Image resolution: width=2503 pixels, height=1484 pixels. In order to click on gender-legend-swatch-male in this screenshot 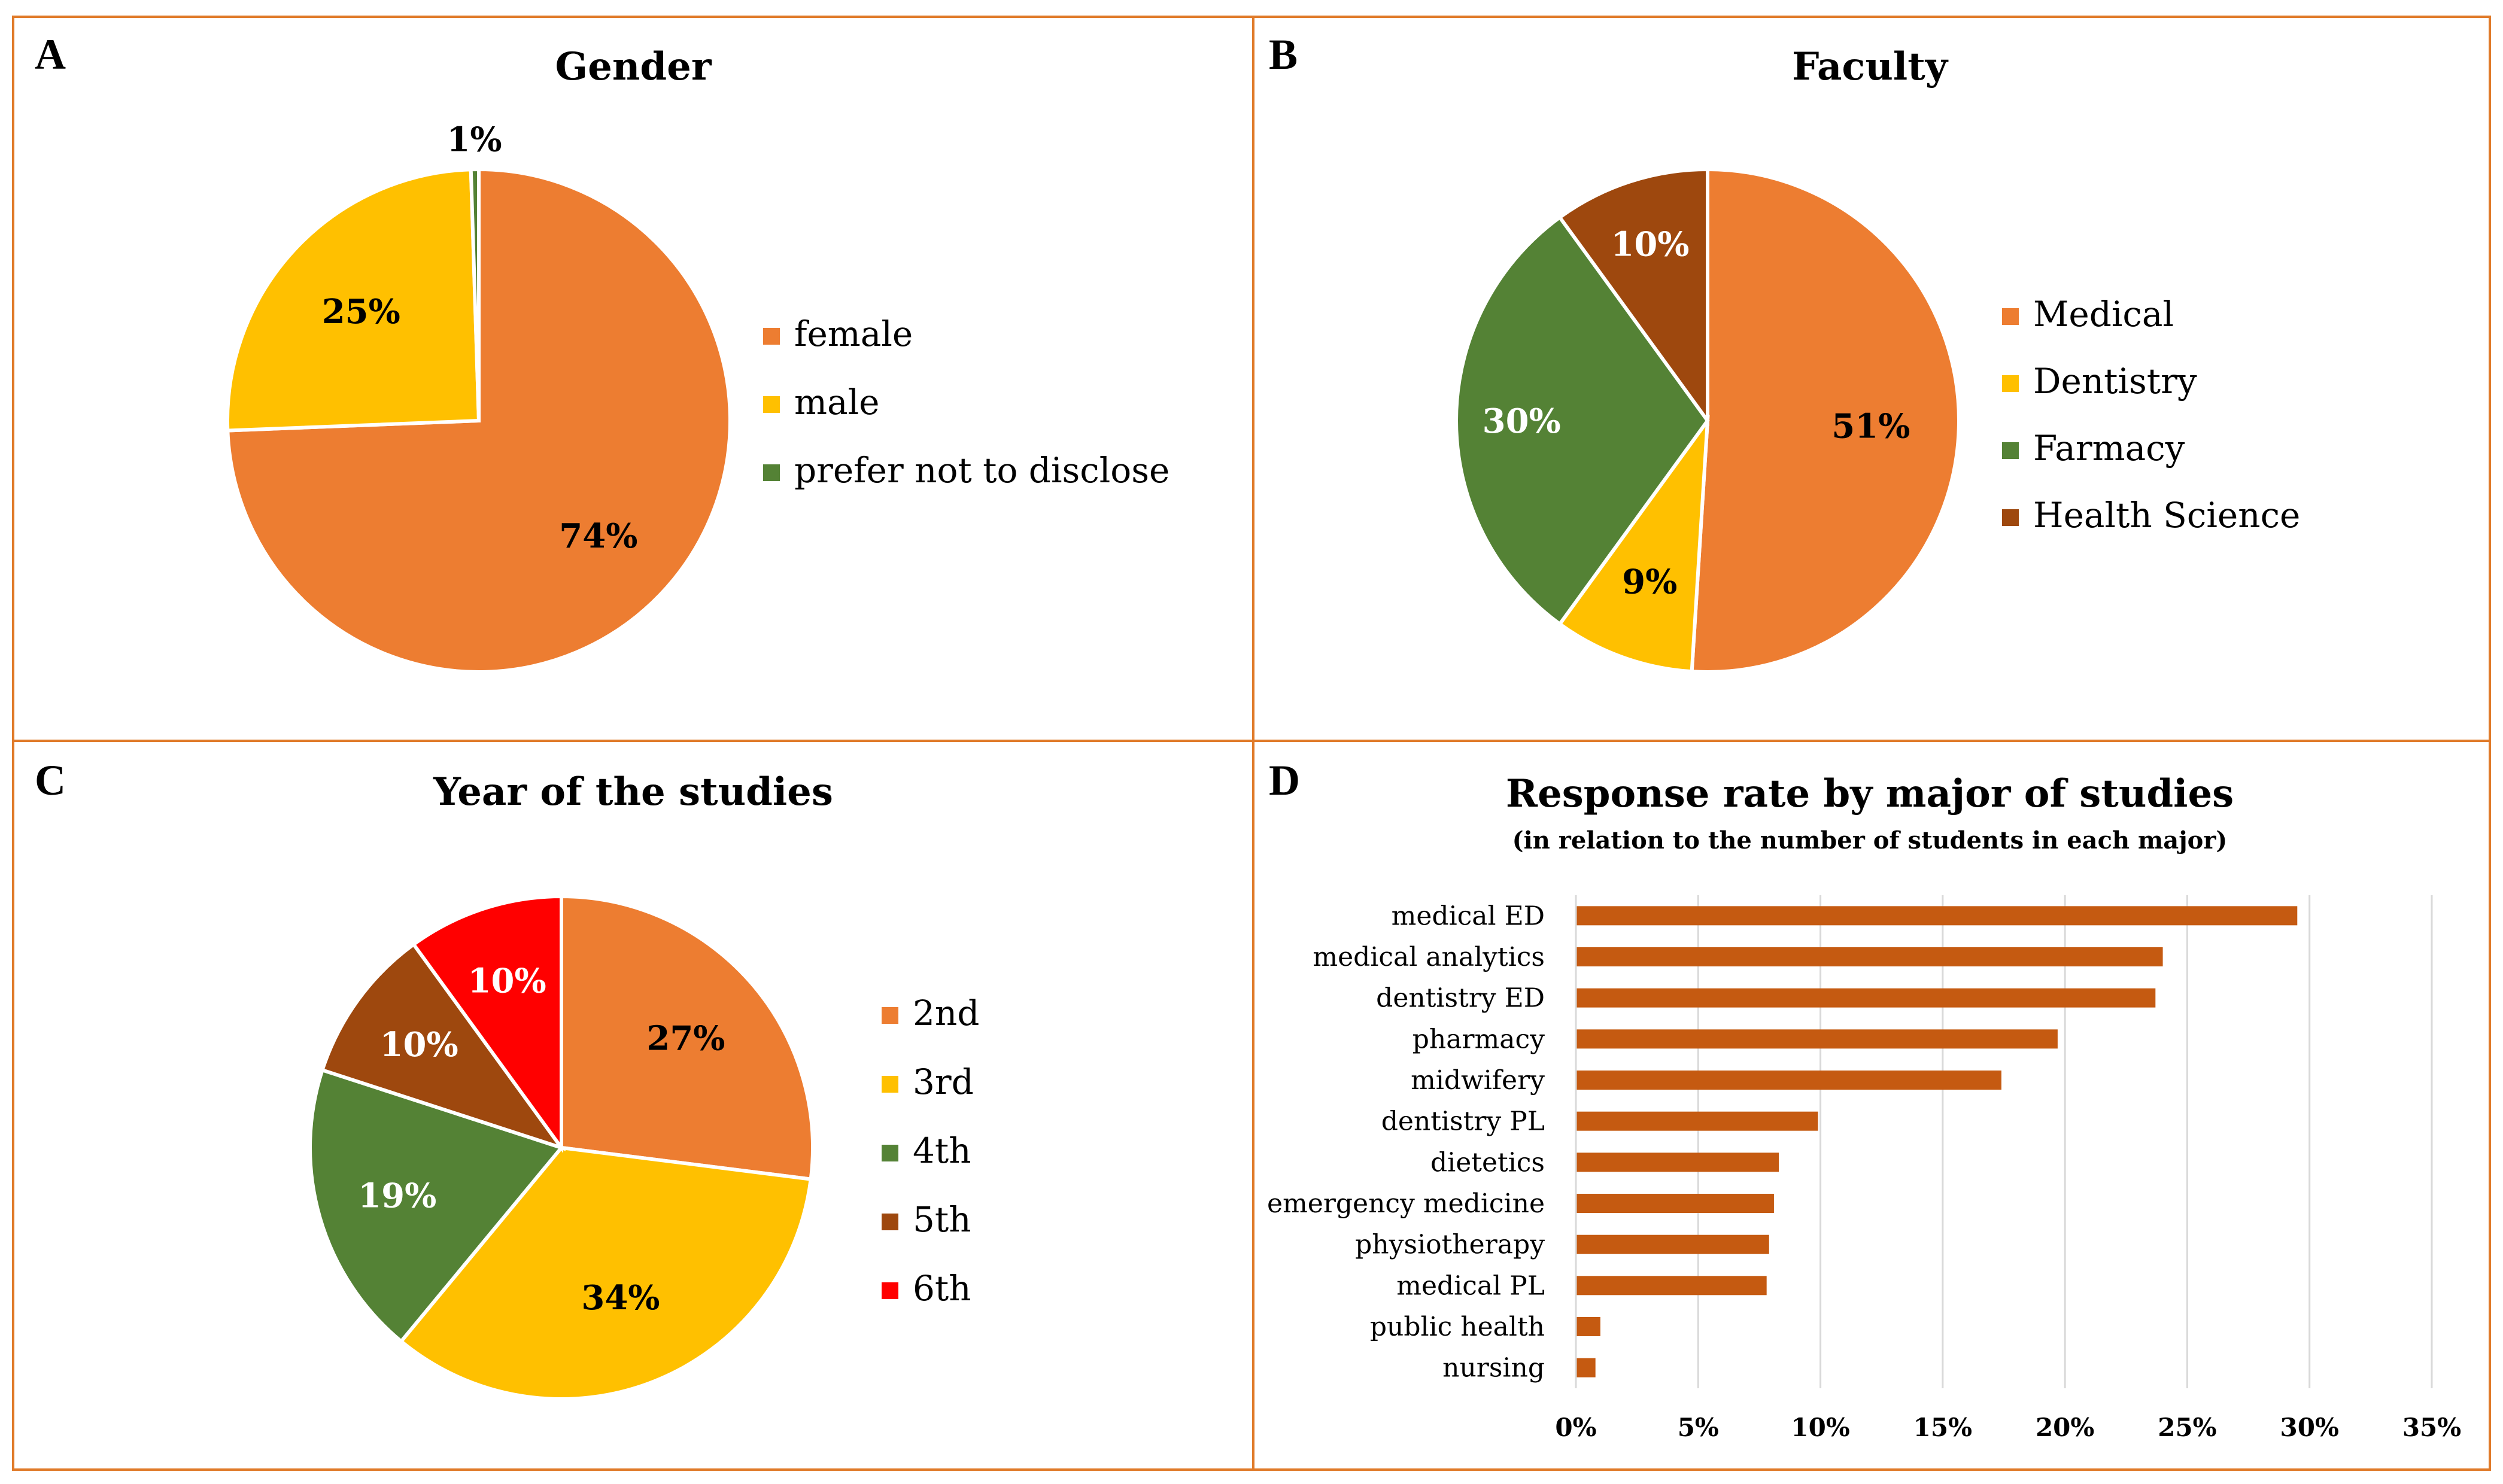, I will do `click(771, 405)`.